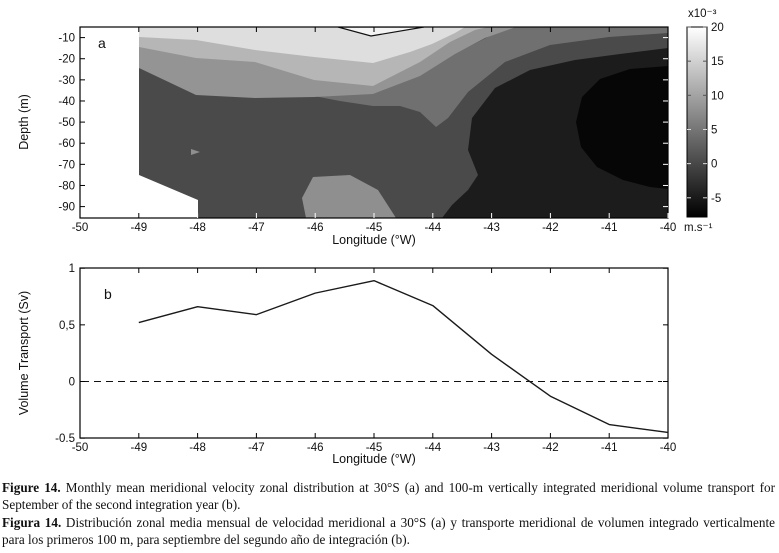  I want to click on panel-a-y-tick-label: -30, so click(66, 81).